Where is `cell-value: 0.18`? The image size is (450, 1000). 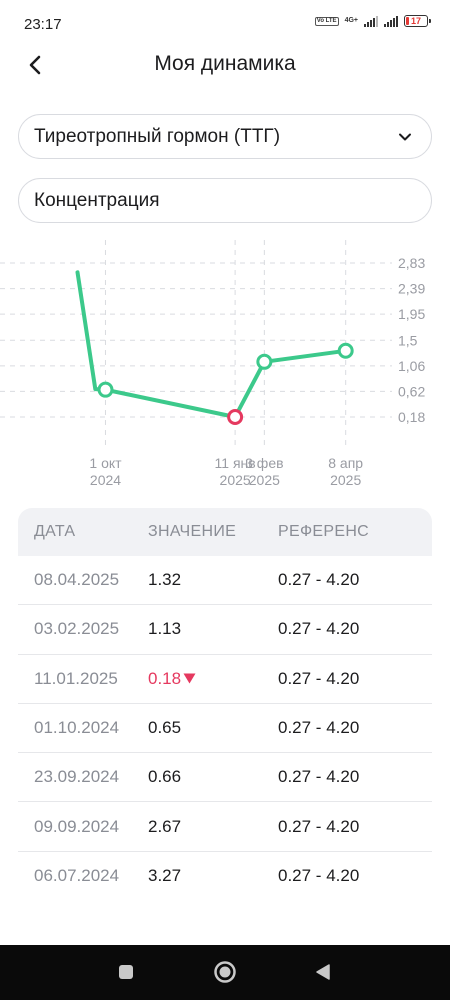
cell-value: 0.18 is located at coordinates (165, 678).